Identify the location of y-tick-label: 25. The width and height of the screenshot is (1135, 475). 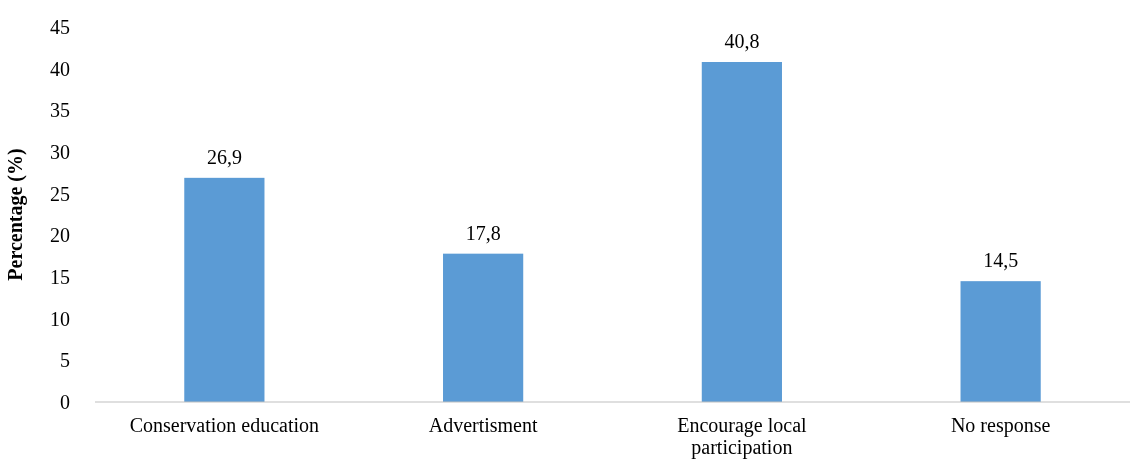
(60, 193).